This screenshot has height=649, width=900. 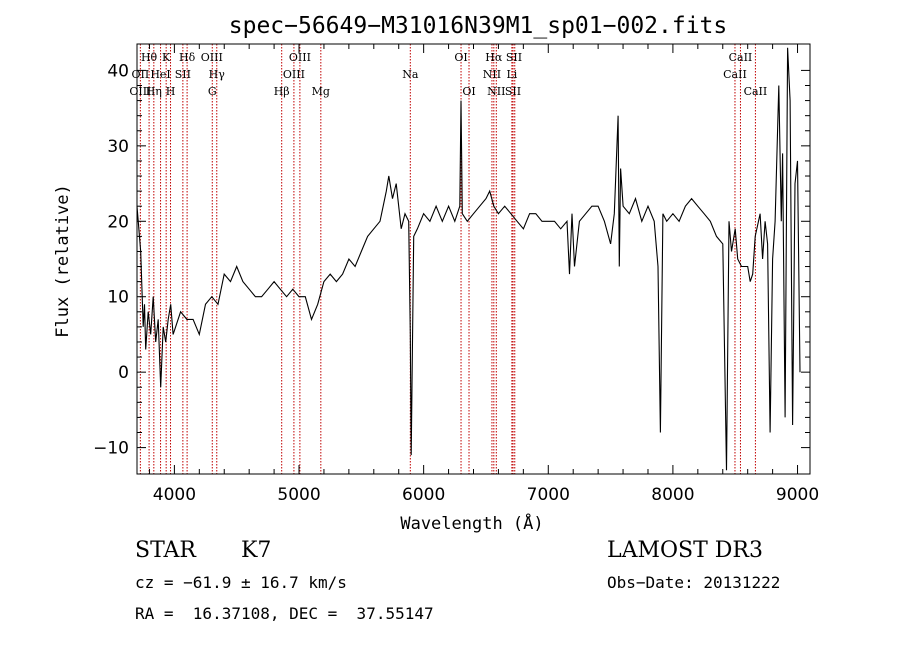 What do you see at coordinates (282, 91) in the screenshot?
I see `line-label: Hβ` at bounding box center [282, 91].